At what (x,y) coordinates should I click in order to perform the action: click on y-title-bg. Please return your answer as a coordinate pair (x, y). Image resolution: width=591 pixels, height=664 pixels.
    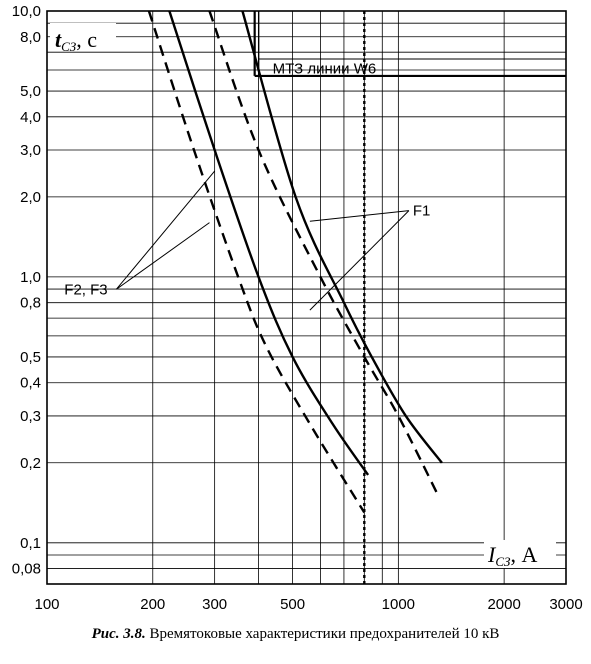
    Looking at the image, I should click on (83, 37).